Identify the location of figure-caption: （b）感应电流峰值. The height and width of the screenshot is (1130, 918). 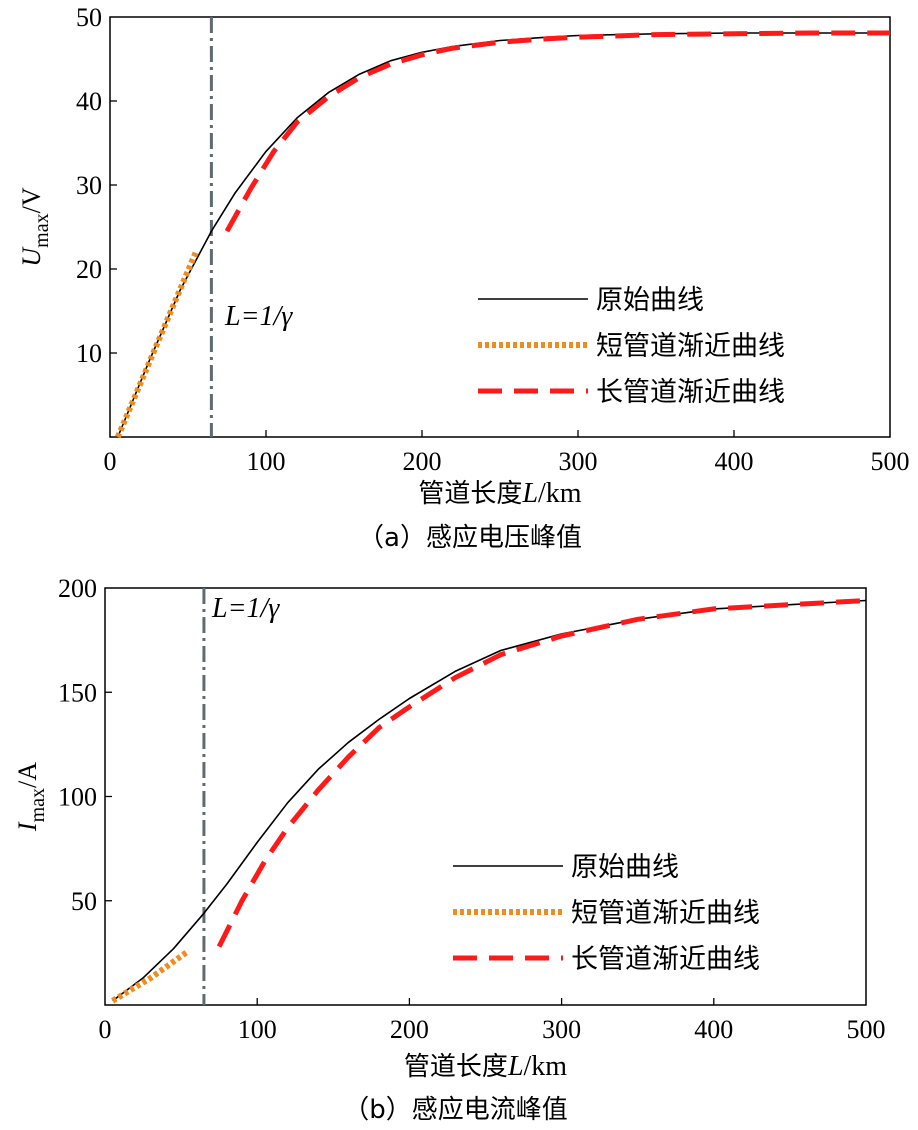
(455, 1110).